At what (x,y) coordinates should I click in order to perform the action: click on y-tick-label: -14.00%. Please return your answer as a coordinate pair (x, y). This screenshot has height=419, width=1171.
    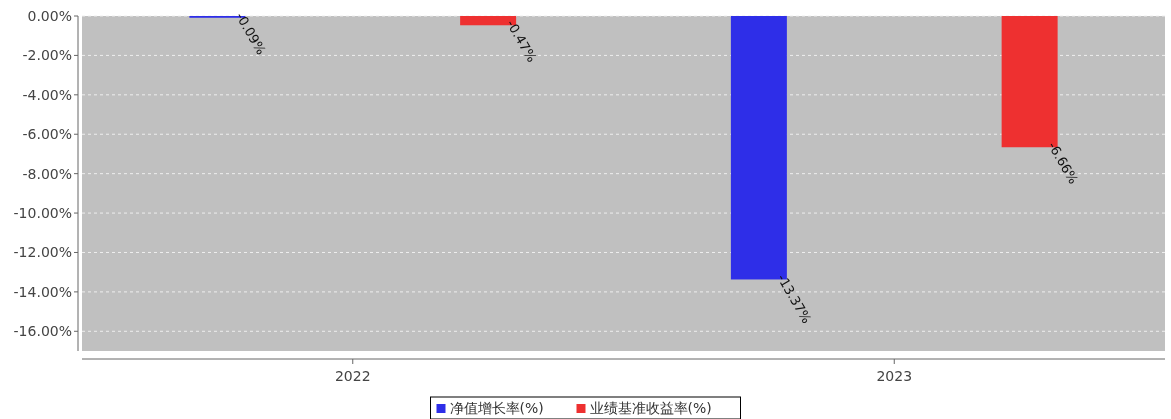
    Looking at the image, I should click on (42, 291).